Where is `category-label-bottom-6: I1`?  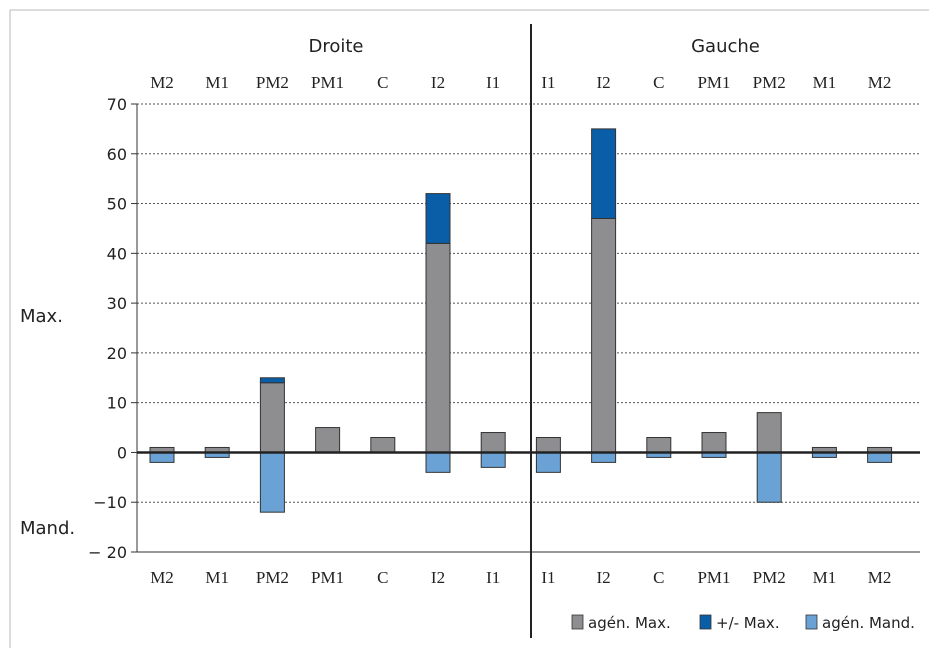 category-label-bottom-6: I1 is located at coordinates (493, 577).